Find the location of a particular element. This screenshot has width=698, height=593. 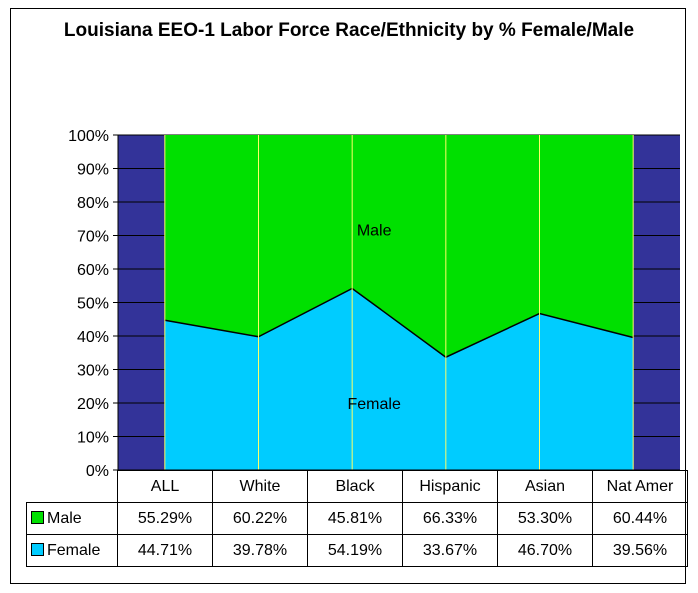

annotation-male: Male is located at coordinates (374, 231).